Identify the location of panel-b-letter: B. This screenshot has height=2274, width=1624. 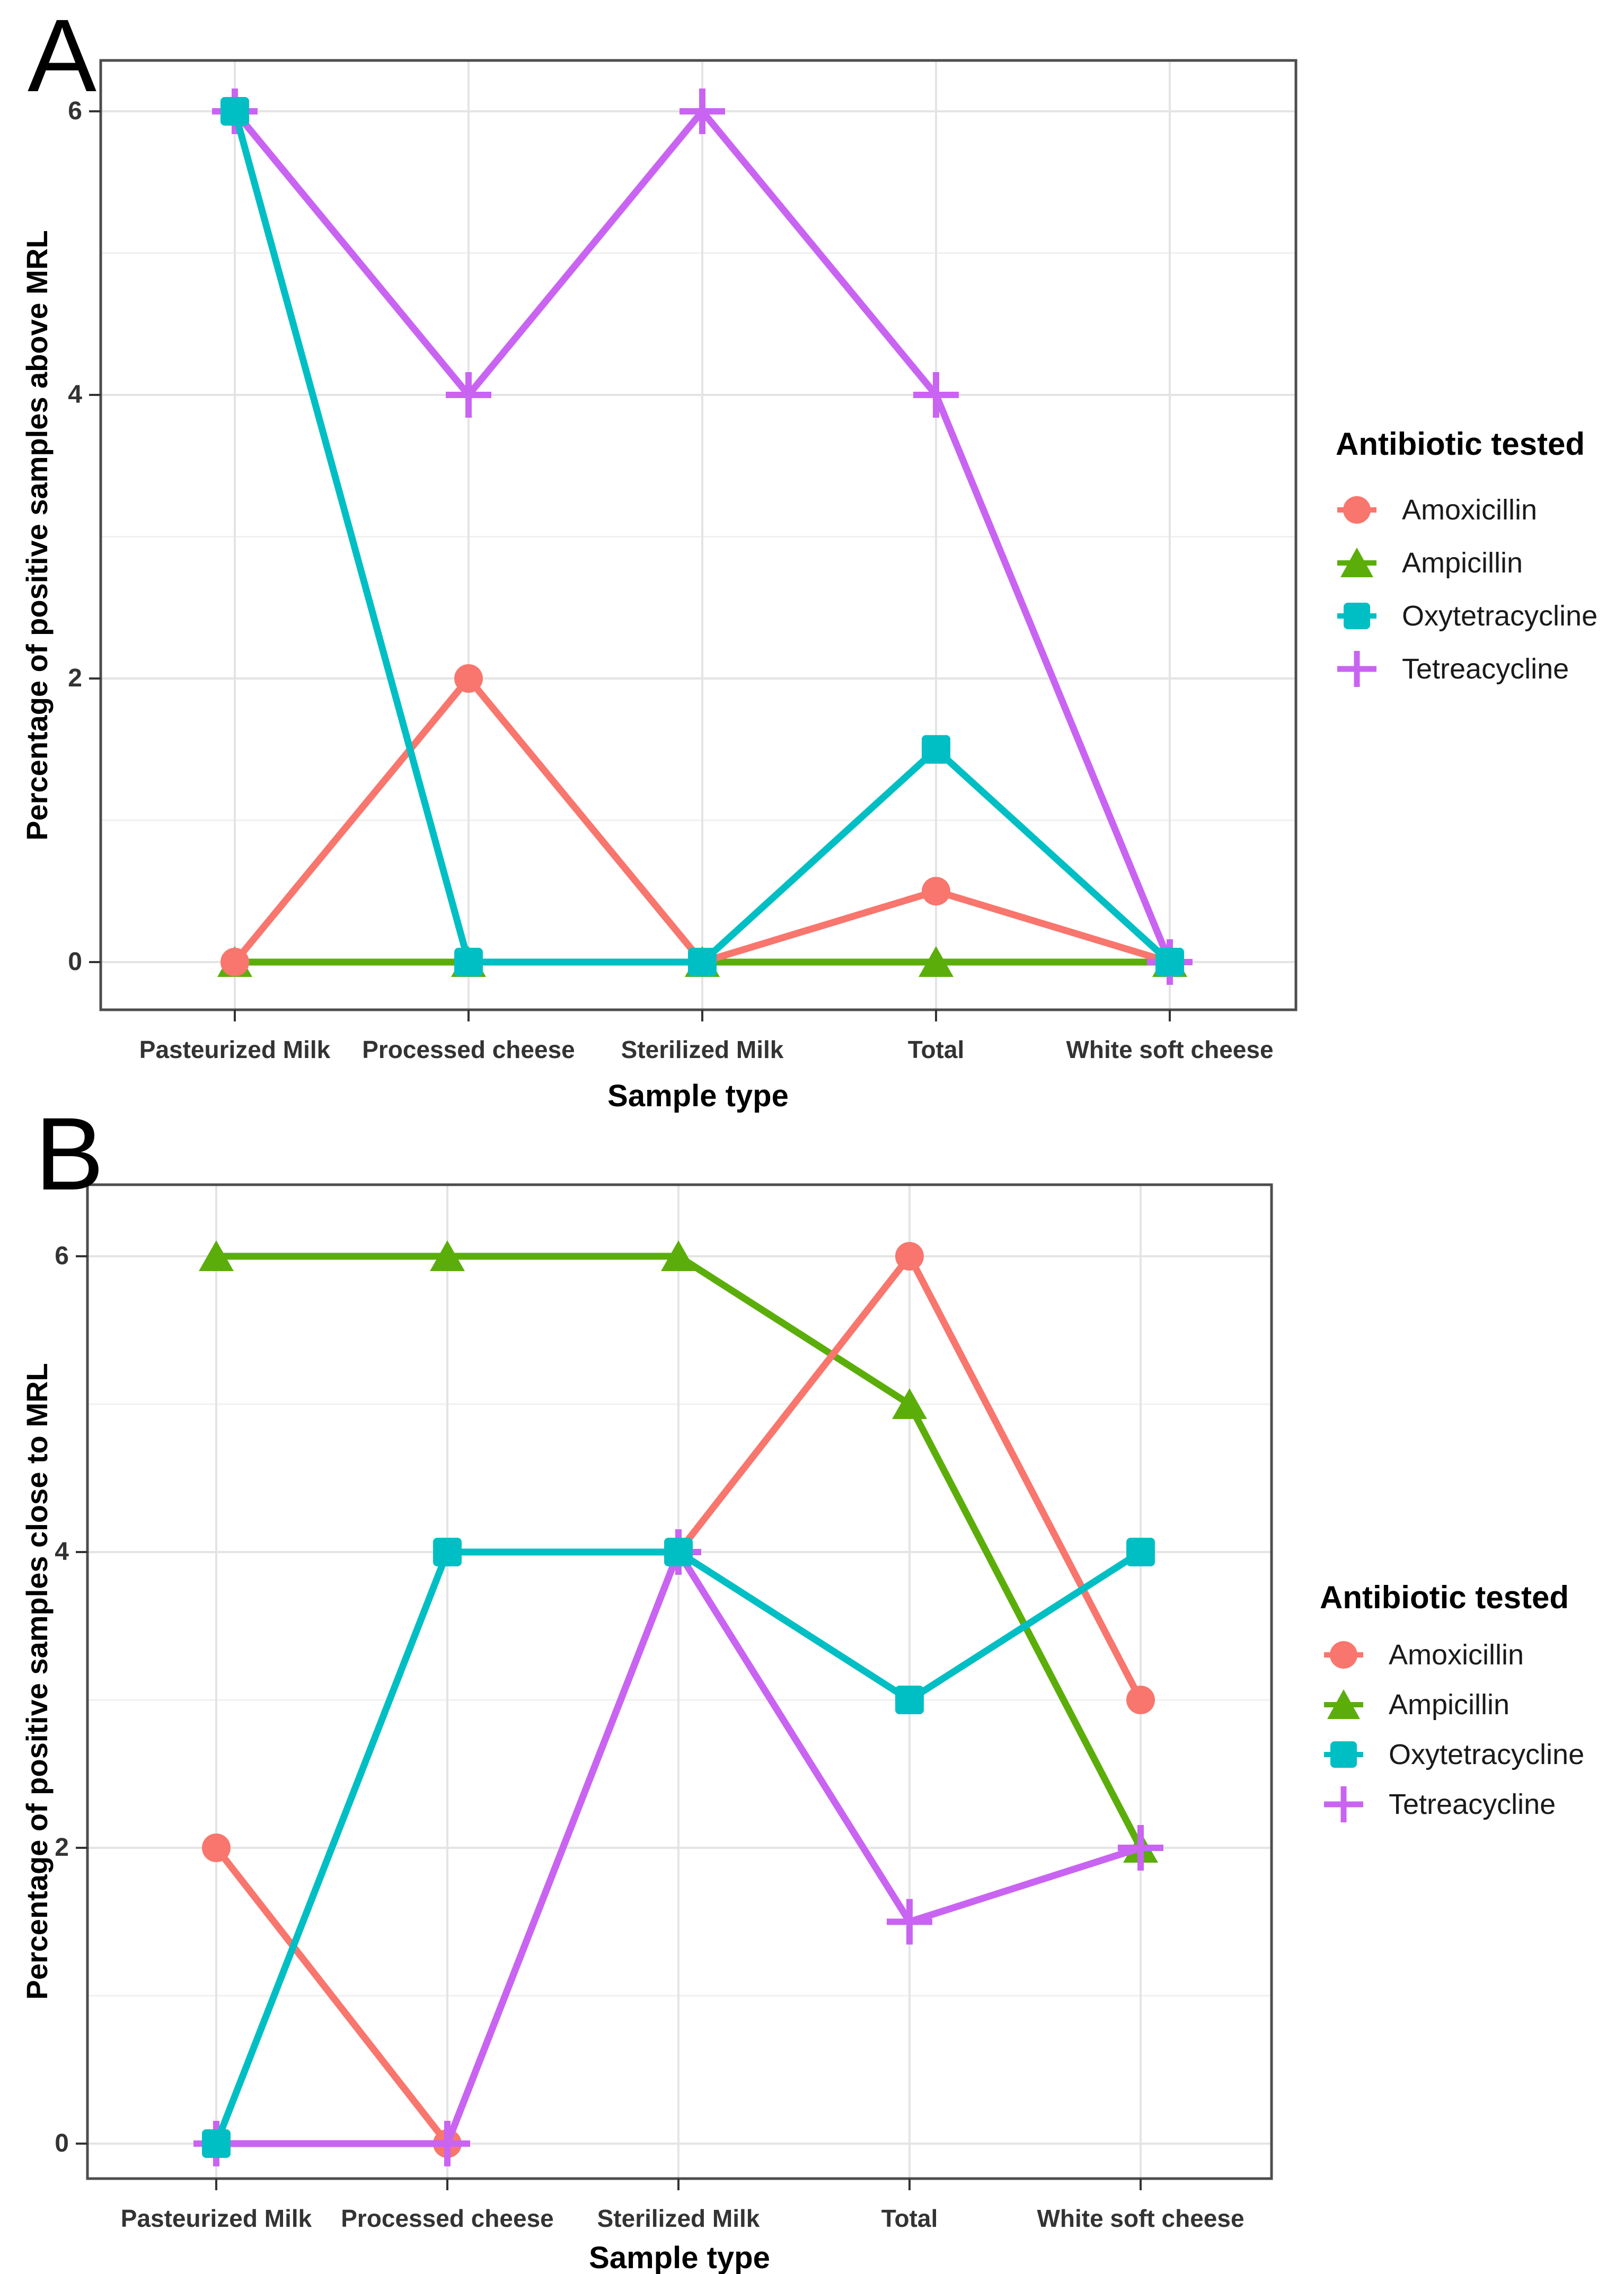
(69, 1154).